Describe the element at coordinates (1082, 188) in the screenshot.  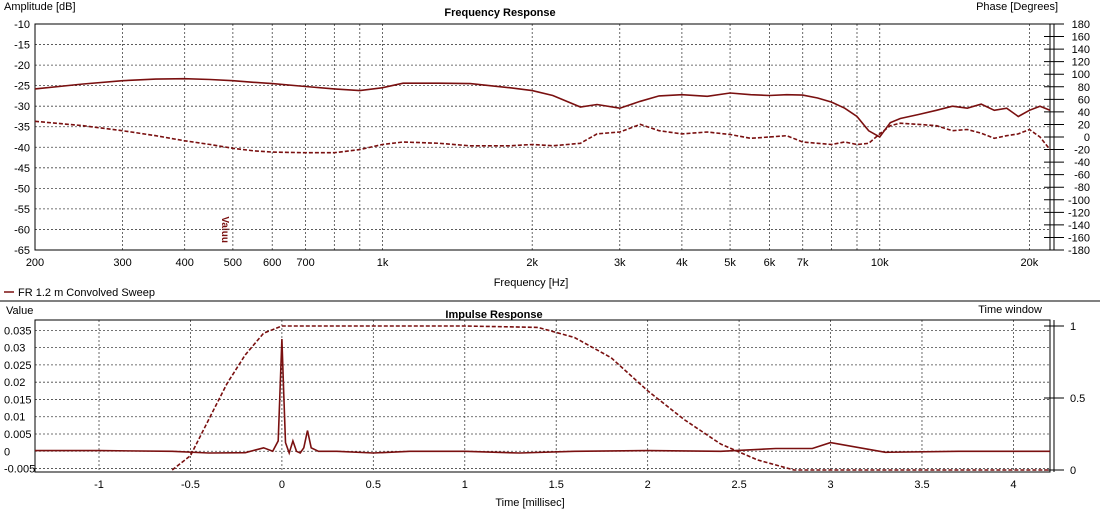
I see `fr-y2-tick: -80` at that location.